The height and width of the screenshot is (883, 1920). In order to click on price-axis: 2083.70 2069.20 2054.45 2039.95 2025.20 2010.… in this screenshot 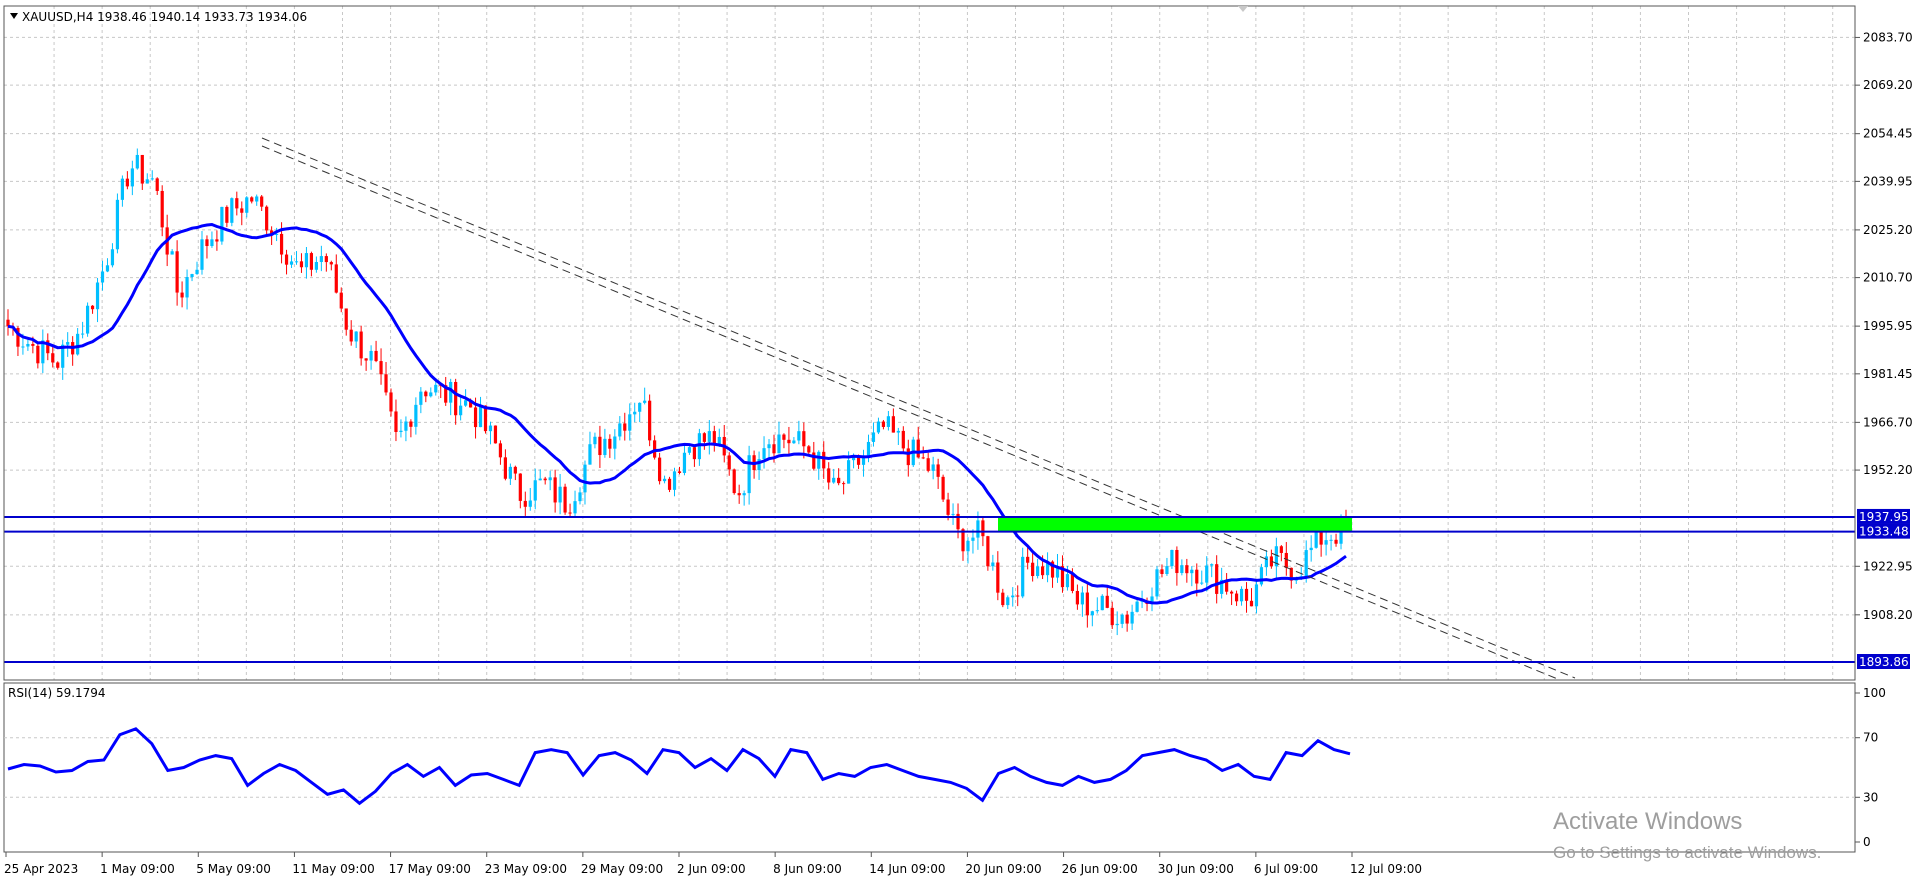, I will do `click(1884, 326)`.